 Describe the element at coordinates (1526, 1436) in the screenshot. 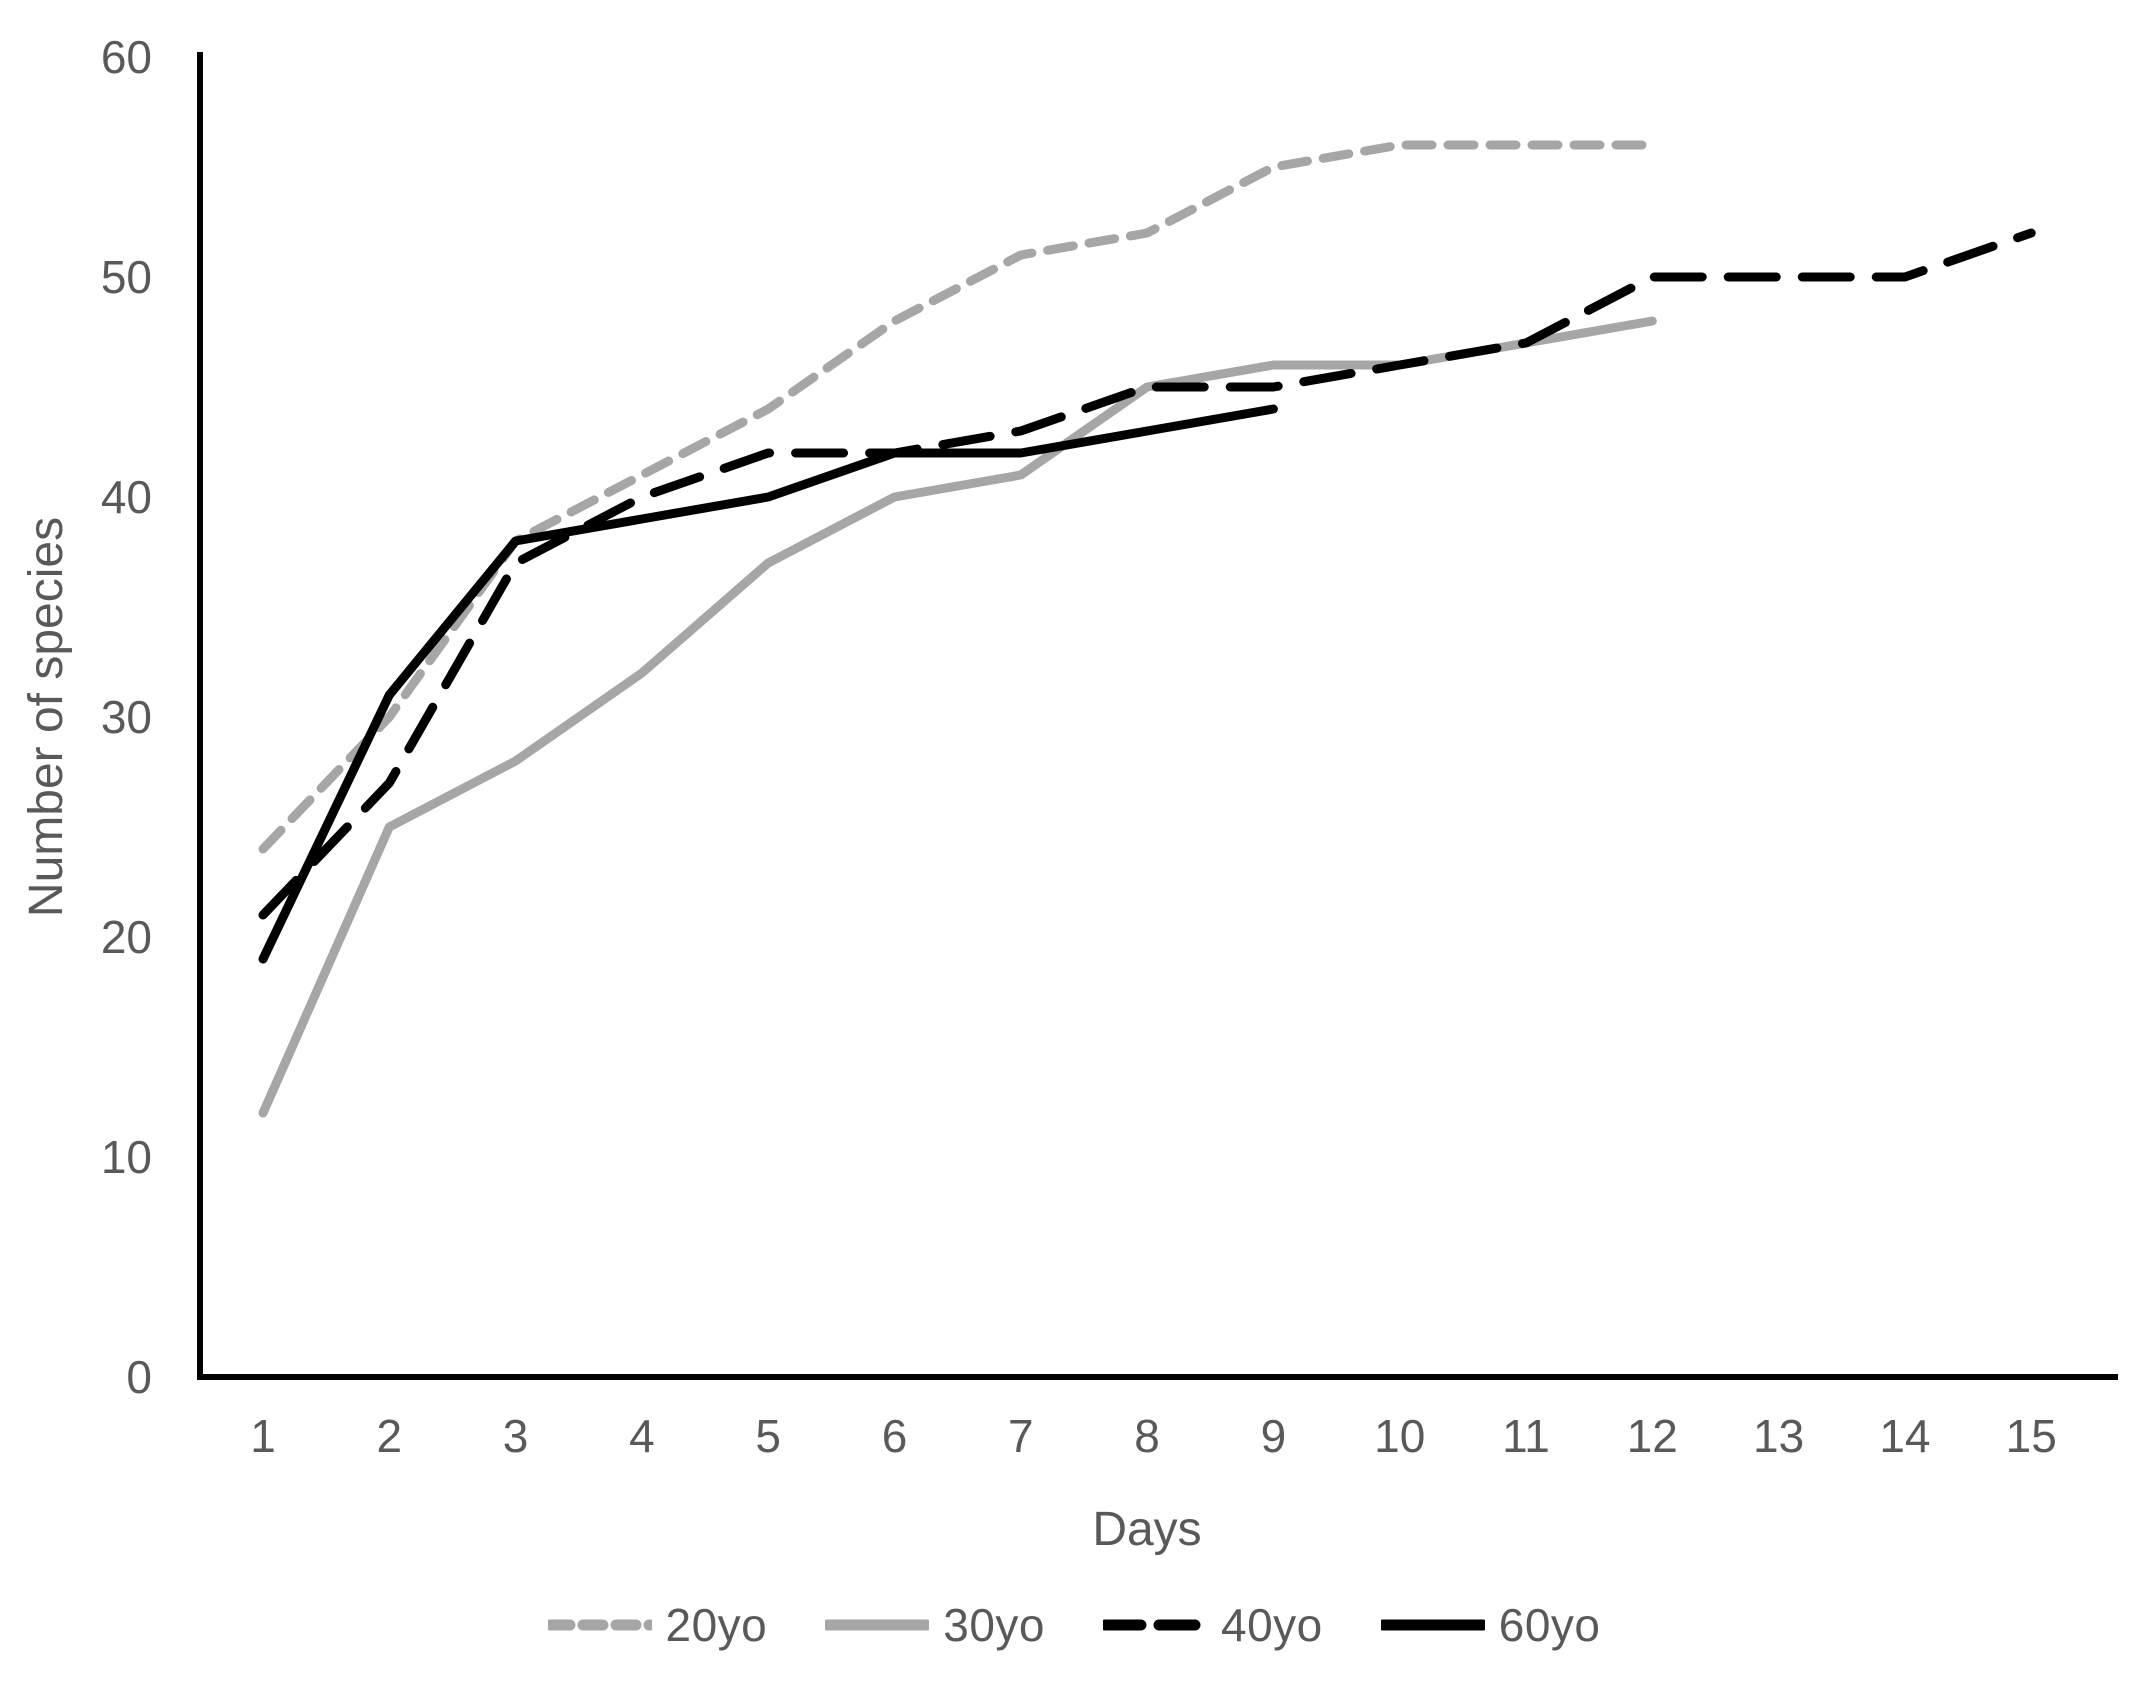

I see `x-tick-label: 11` at that location.